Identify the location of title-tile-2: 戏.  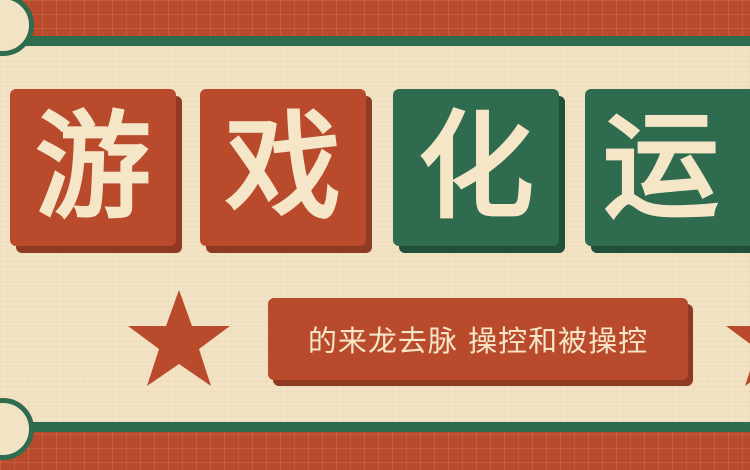
(283, 167).